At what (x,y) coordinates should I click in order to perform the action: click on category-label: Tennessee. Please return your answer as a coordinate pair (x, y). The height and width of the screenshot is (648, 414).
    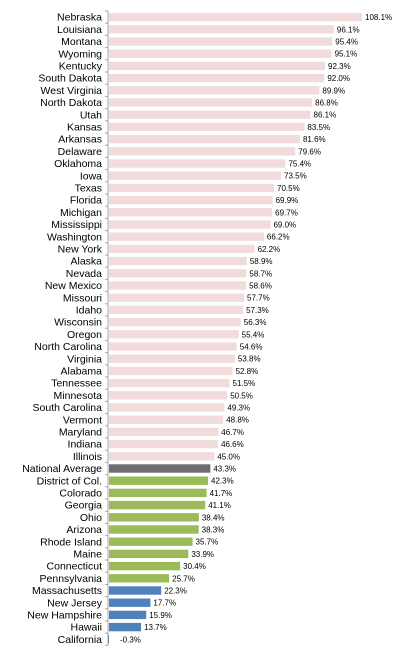
    Looking at the image, I should click on (76, 384).